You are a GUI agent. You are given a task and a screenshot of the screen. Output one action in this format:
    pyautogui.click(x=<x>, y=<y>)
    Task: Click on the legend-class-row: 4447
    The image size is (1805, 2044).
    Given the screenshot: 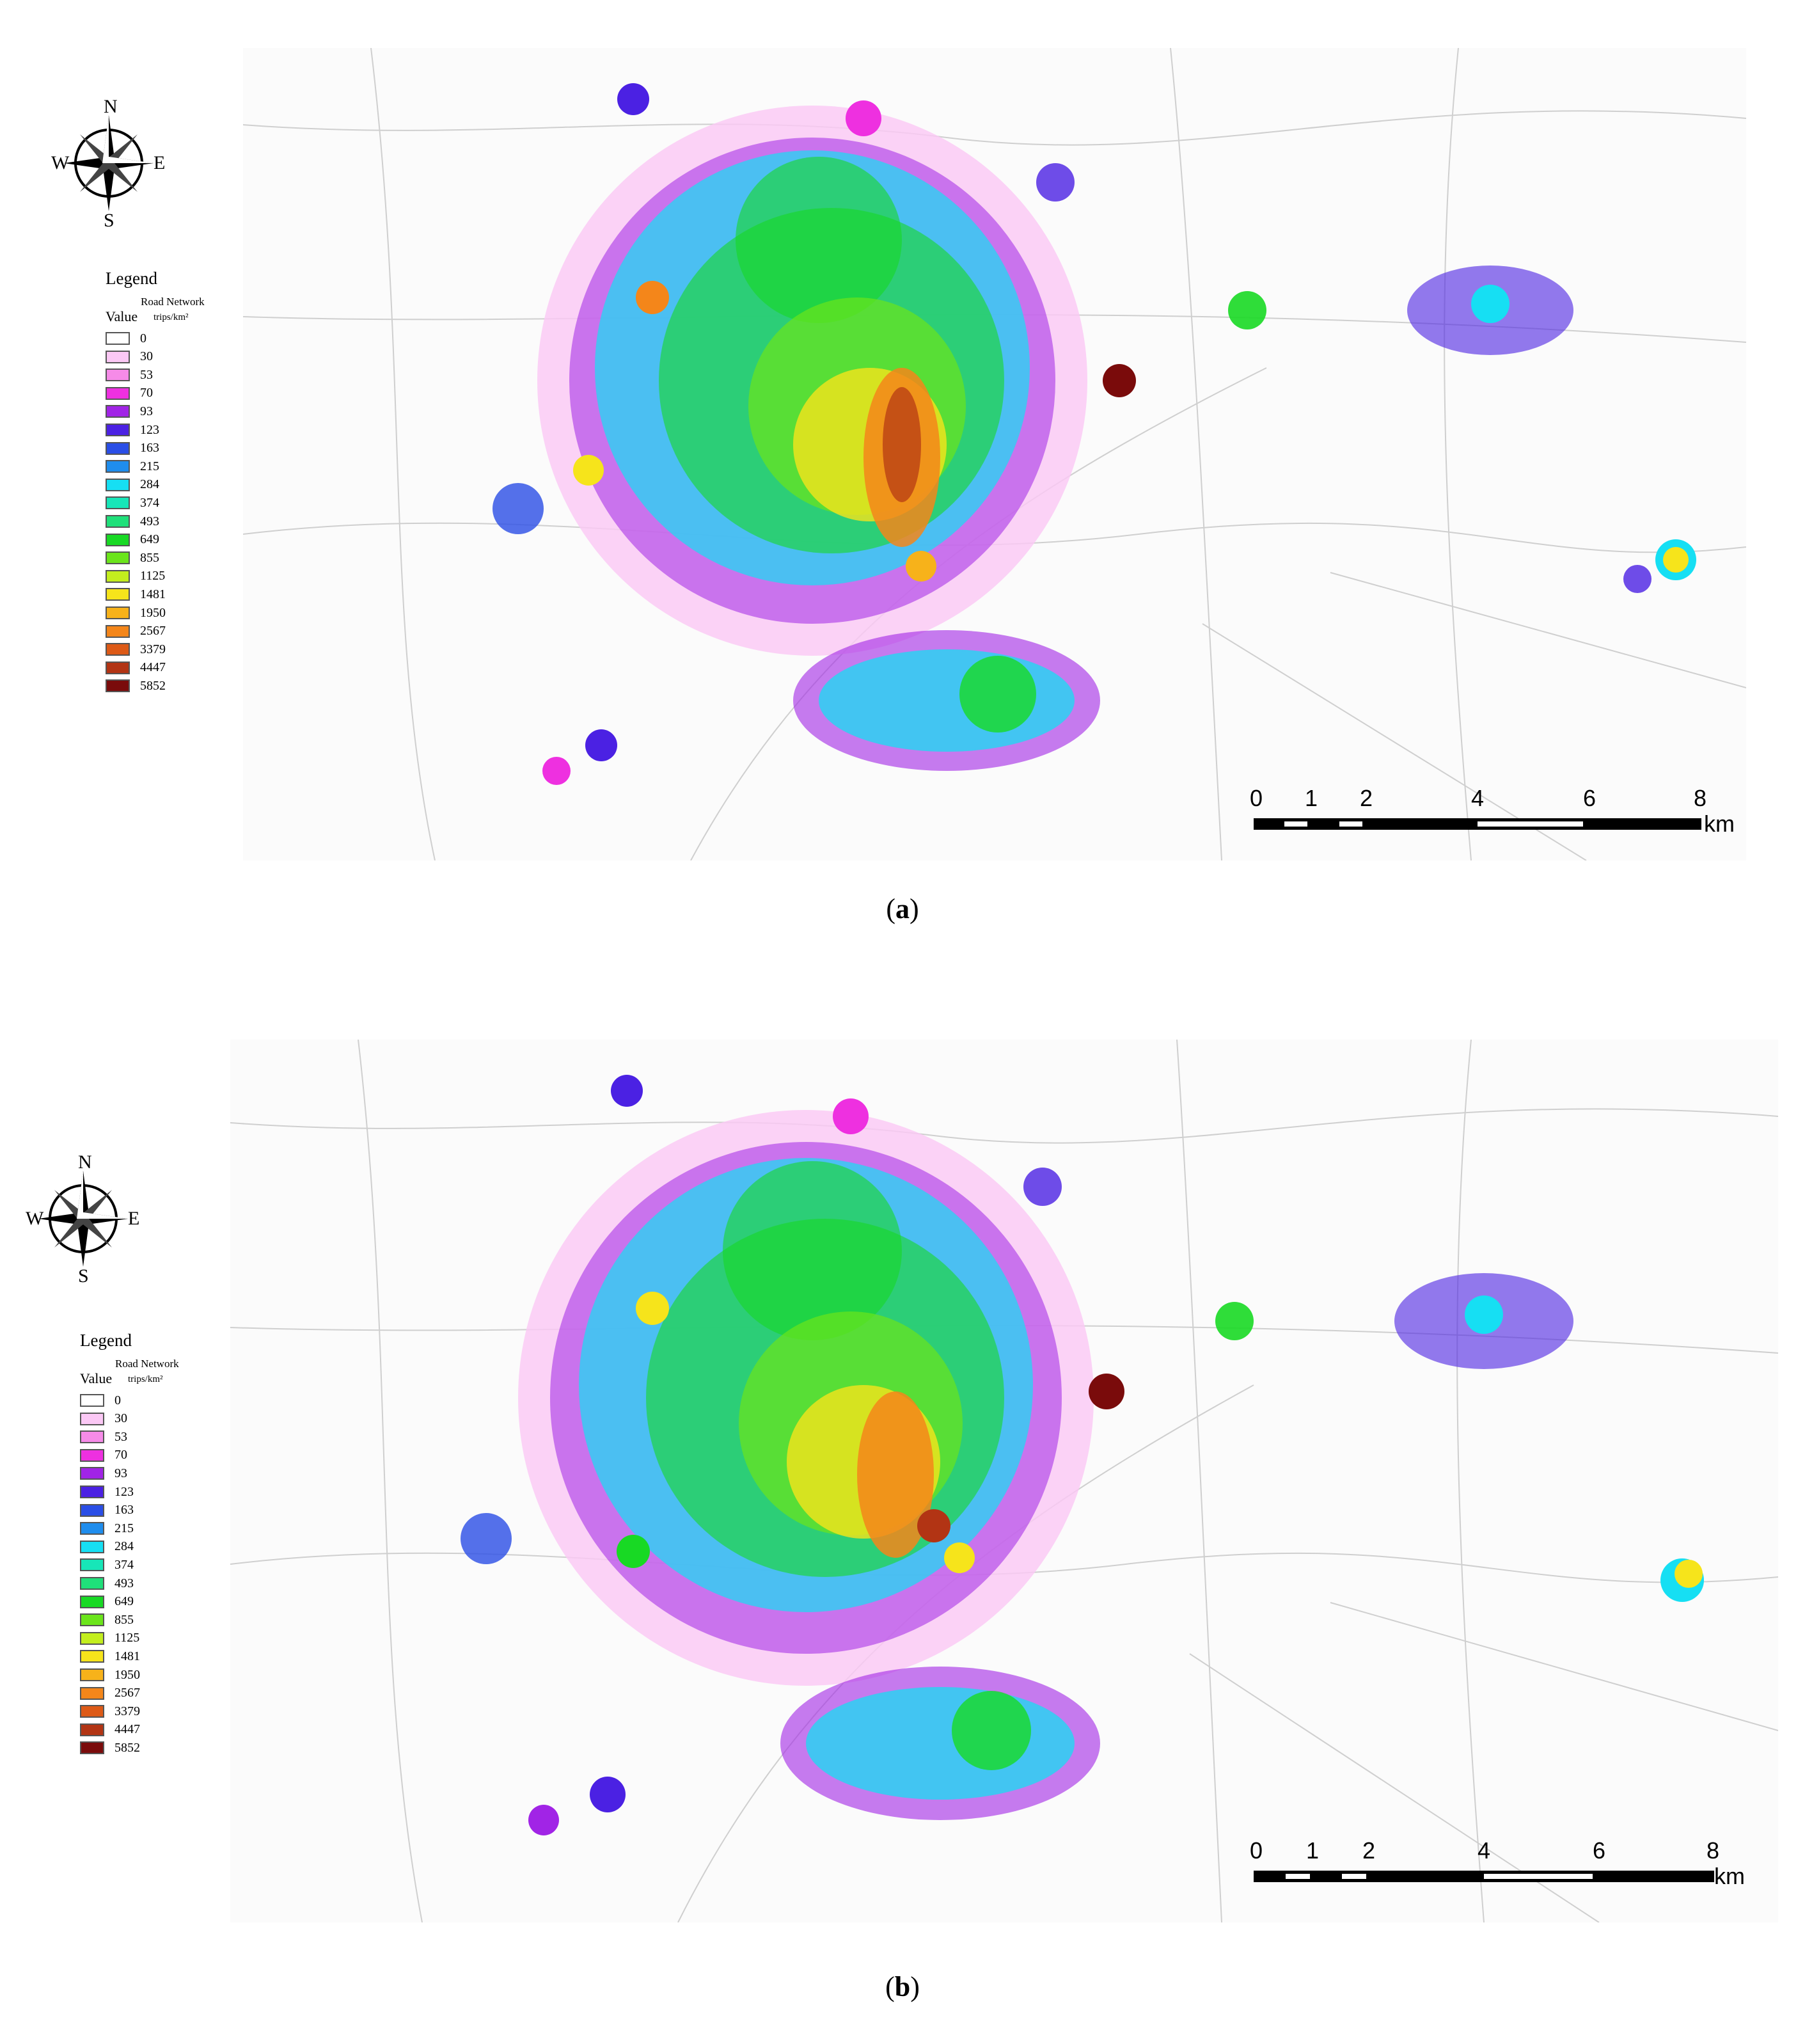 What is the action you would take?
    pyautogui.click(x=110, y=1730)
    